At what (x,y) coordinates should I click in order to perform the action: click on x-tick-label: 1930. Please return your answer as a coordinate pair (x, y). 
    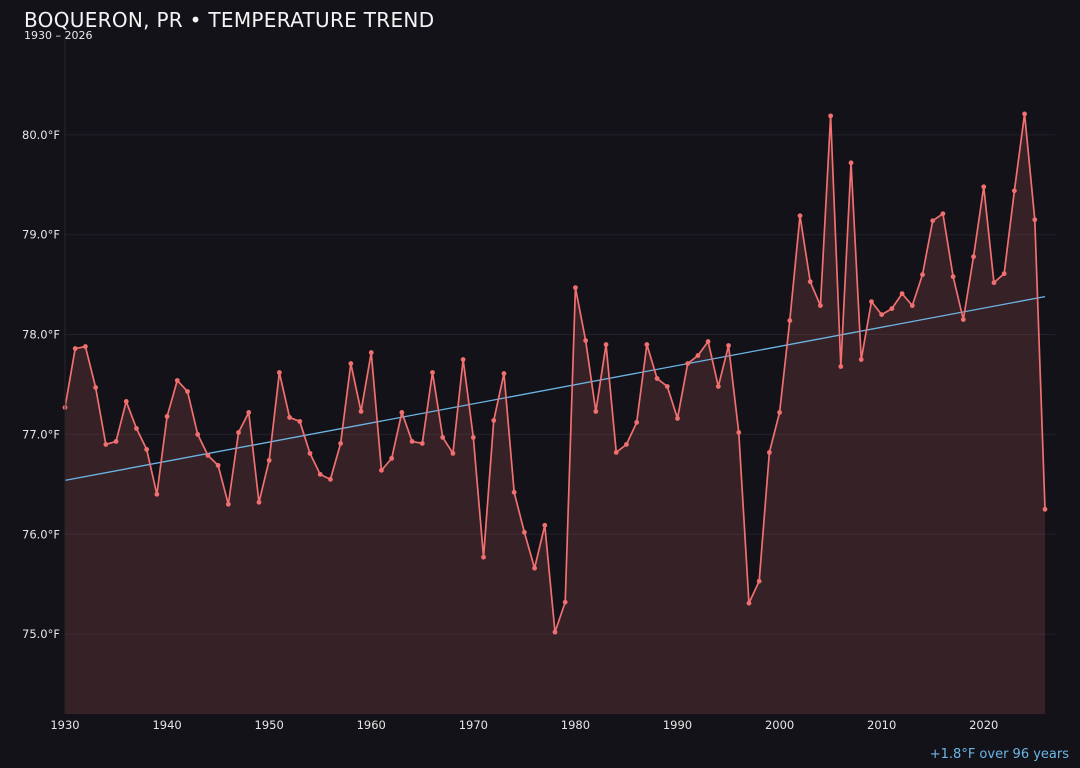
    Looking at the image, I should click on (64, 725).